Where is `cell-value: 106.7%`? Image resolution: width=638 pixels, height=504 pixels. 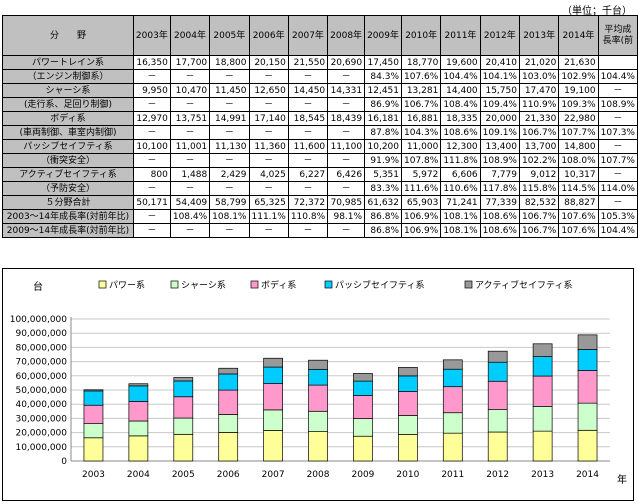
cell-value: 106.7% is located at coordinates (539, 230).